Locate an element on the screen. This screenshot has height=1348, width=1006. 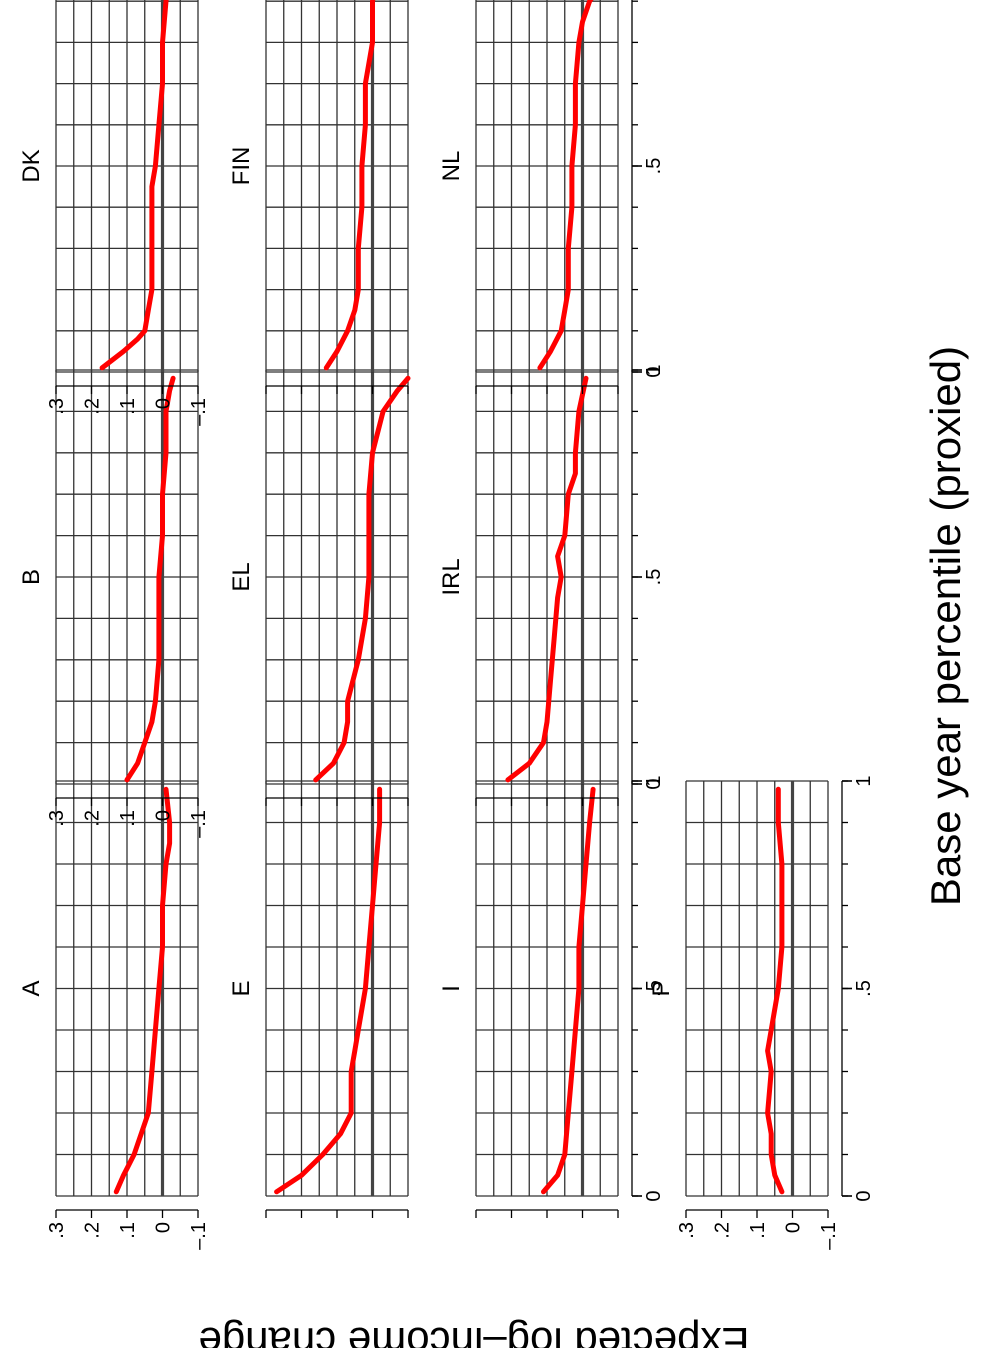
panel-title: P is located at coordinates (661, 988).